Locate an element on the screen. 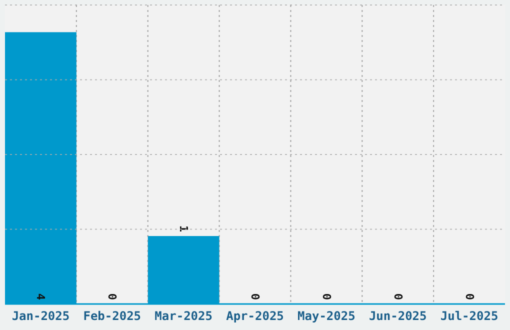 Image resolution: width=510 pixels, height=330 pixels. x-tick-label: Mar-2025 is located at coordinates (183, 316).